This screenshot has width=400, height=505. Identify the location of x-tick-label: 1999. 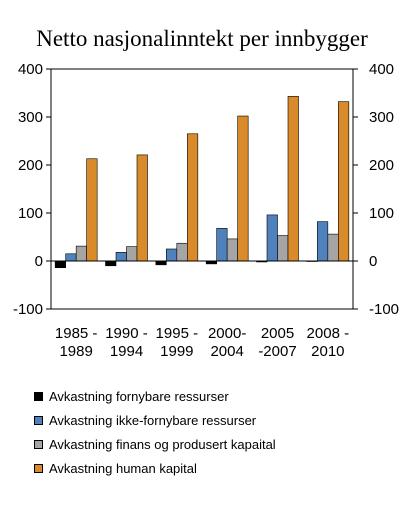
(176, 351).